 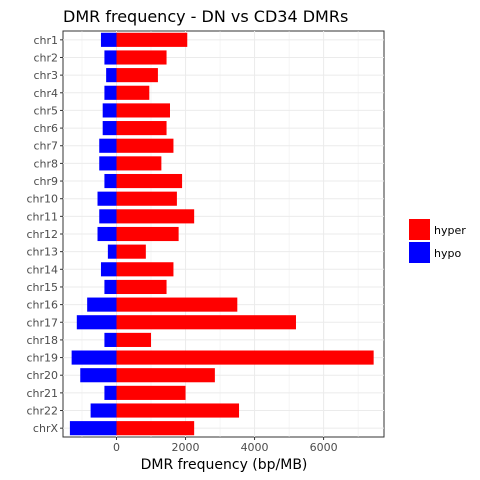 What do you see at coordinates (42, 375) in the screenshot?
I see `y-tick-label: chr20` at bounding box center [42, 375].